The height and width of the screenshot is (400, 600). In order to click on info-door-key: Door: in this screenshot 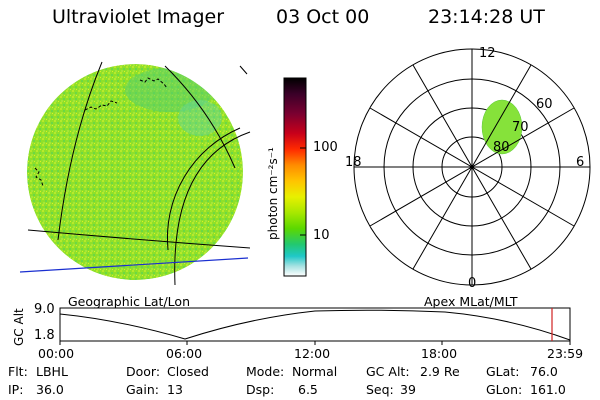, I will do `click(143, 371)`.